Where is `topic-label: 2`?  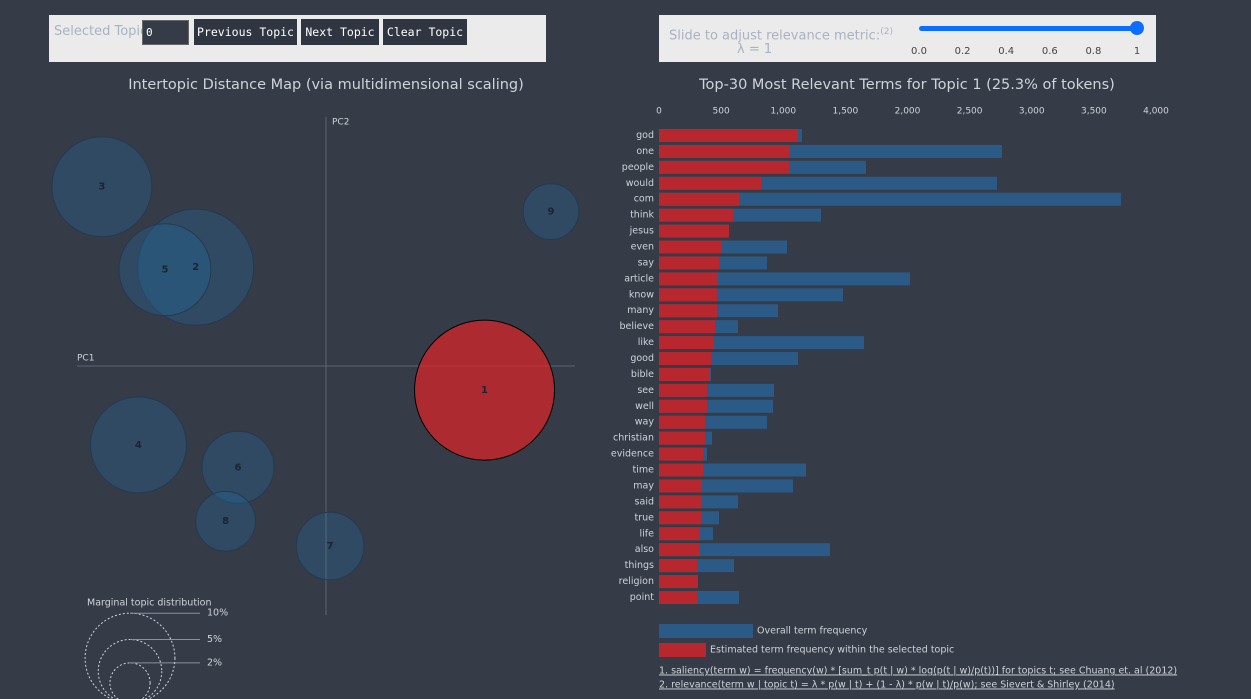 topic-label: 2 is located at coordinates (195, 267).